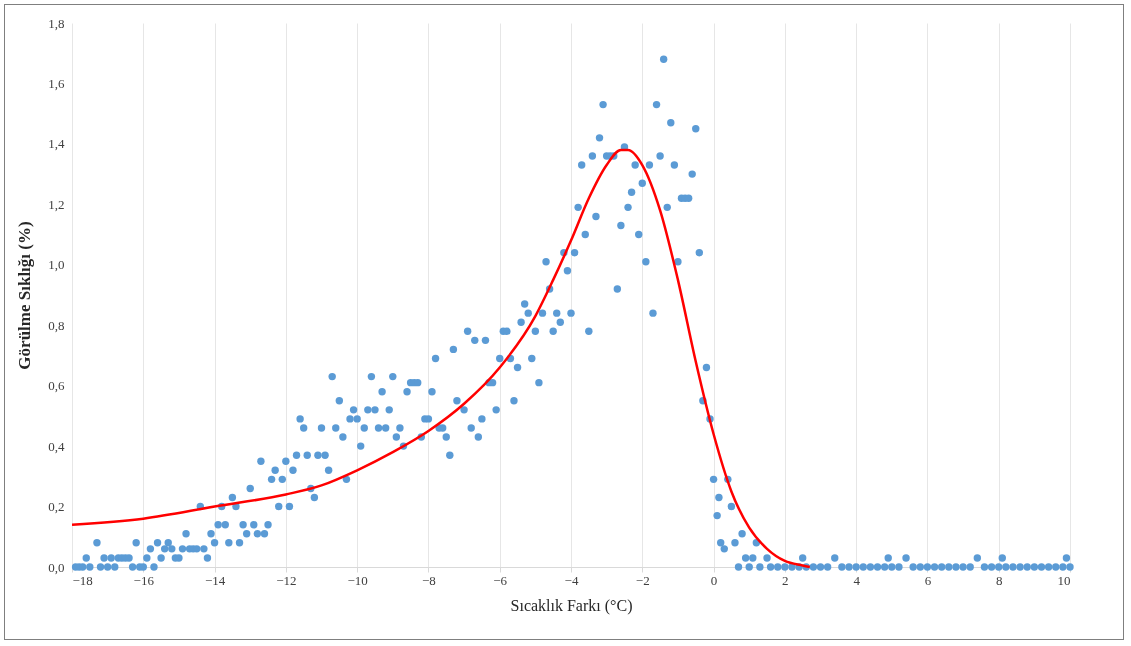 The width and height of the screenshot is (1131, 646). What do you see at coordinates (82, 580) in the screenshot?
I see `x-tick-label: −18` at bounding box center [82, 580].